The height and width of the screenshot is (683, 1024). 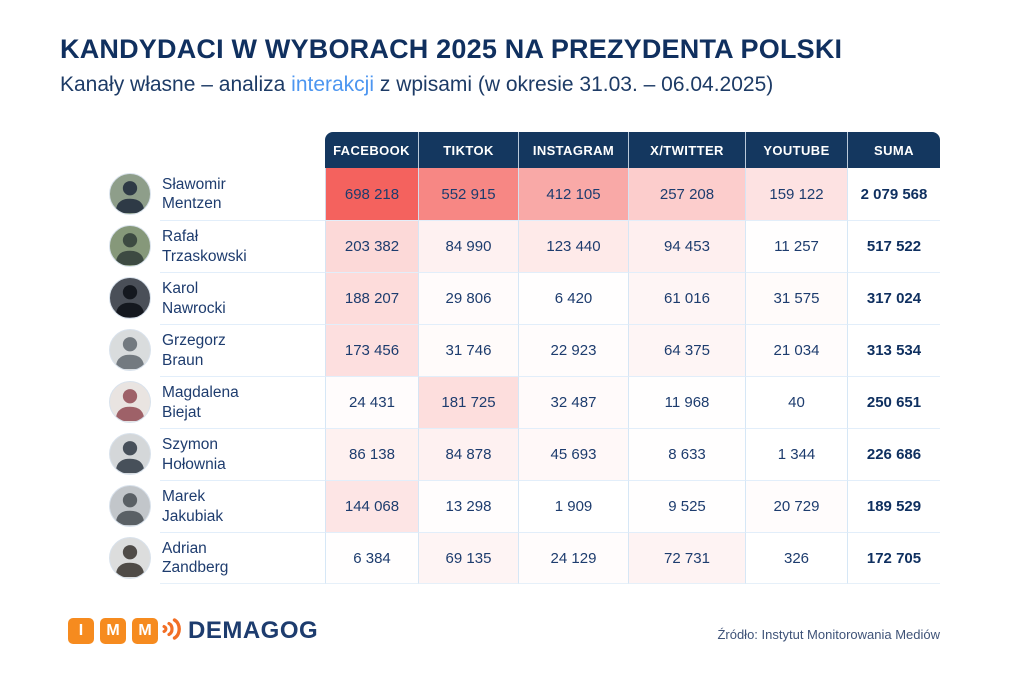 What do you see at coordinates (893, 402) in the screenshot?
I see `sum-cell: 250 651` at bounding box center [893, 402].